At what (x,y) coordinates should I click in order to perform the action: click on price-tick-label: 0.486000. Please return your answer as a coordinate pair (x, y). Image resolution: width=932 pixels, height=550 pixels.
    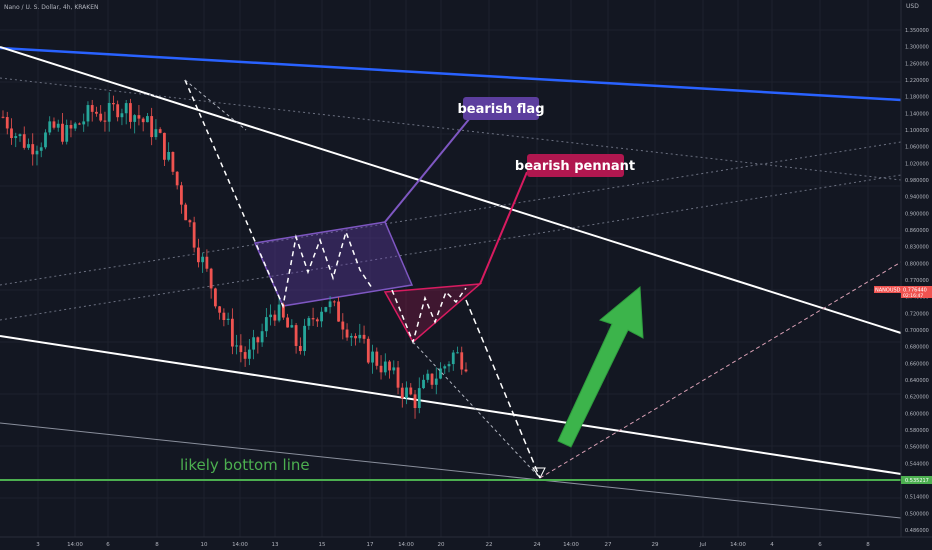
    Looking at the image, I should click on (917, 531).